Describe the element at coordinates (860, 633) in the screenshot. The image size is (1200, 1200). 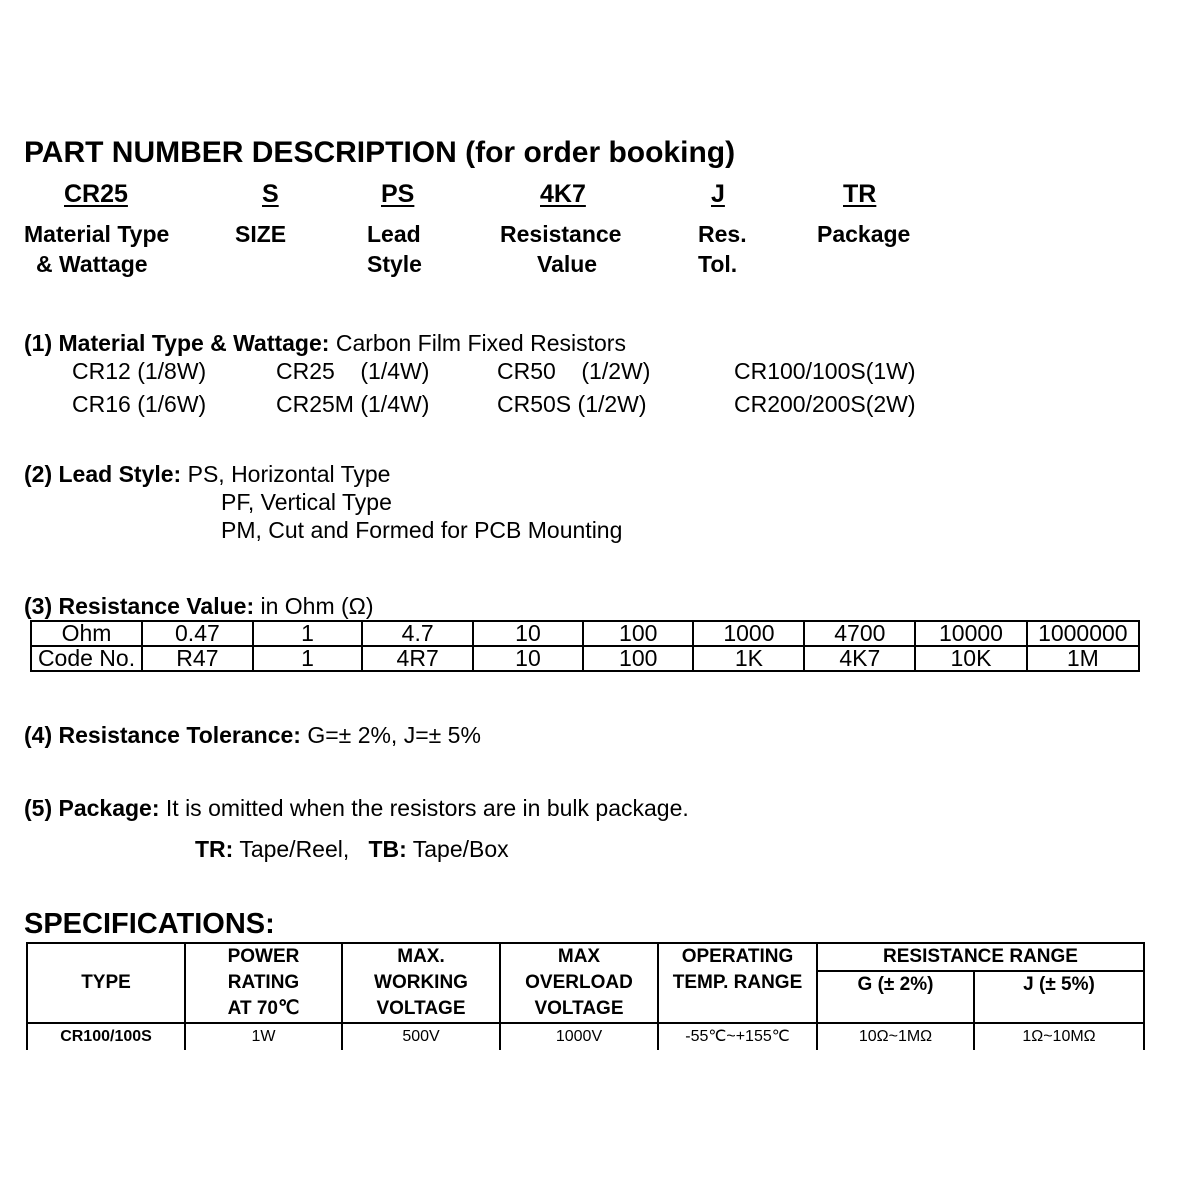
I see `table-cell: 4700` at that location.